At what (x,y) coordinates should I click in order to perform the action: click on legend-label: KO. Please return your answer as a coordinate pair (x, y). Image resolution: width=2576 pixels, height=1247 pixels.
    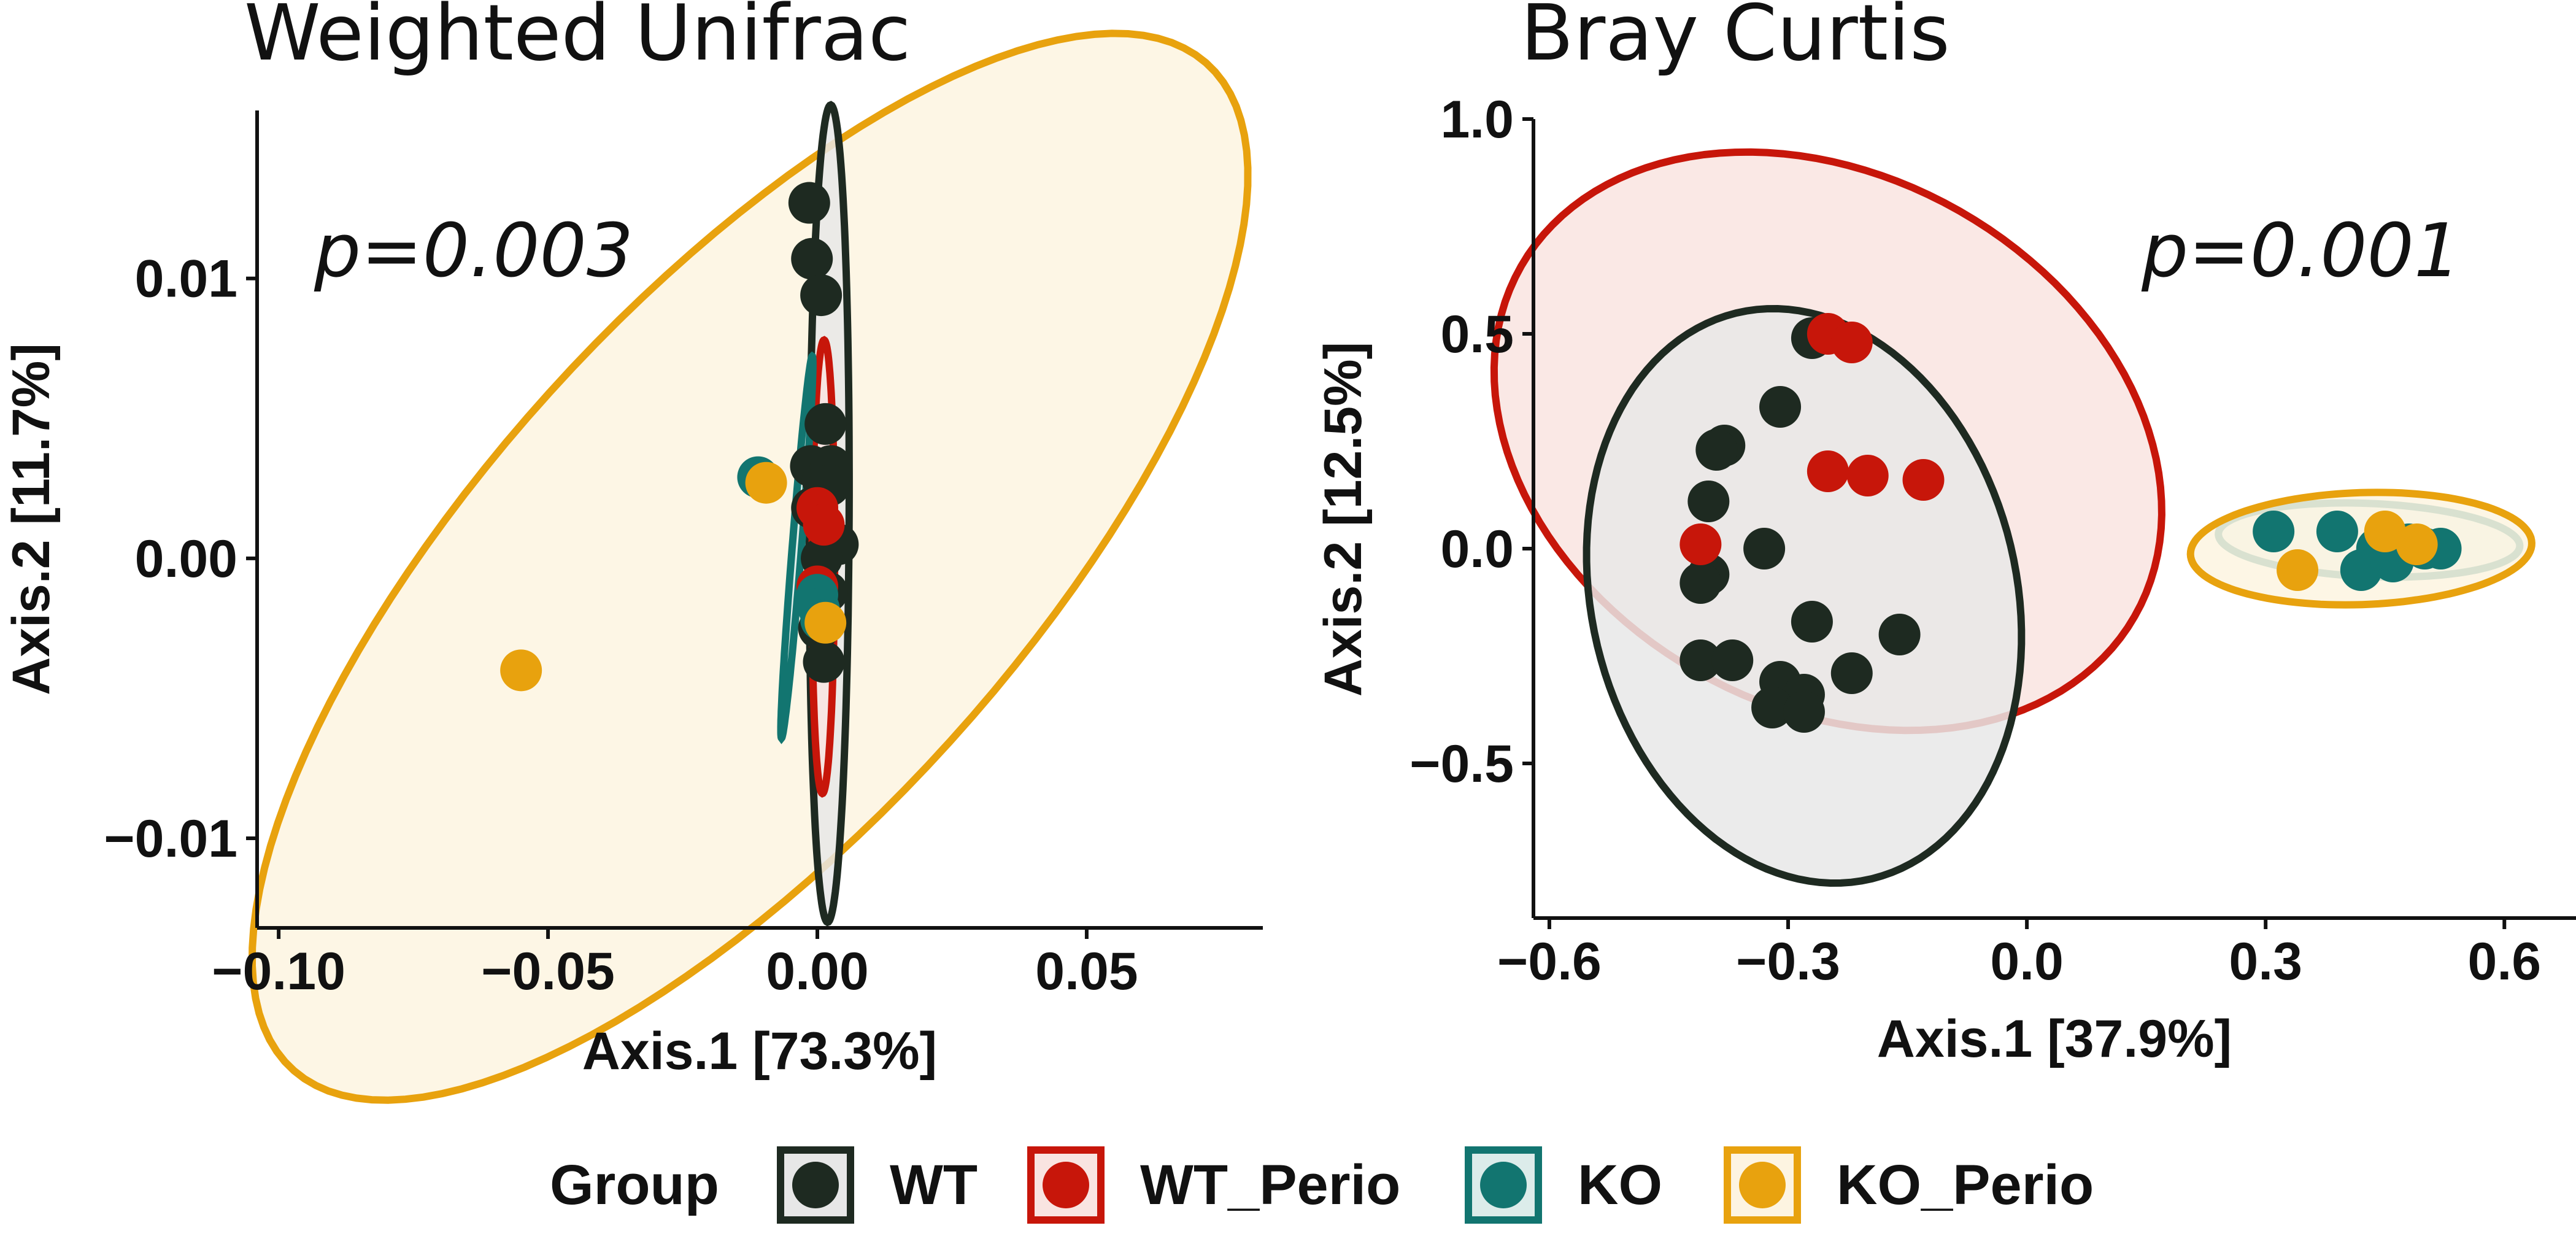
    Looking at the image, I should click on (1620, 1185).